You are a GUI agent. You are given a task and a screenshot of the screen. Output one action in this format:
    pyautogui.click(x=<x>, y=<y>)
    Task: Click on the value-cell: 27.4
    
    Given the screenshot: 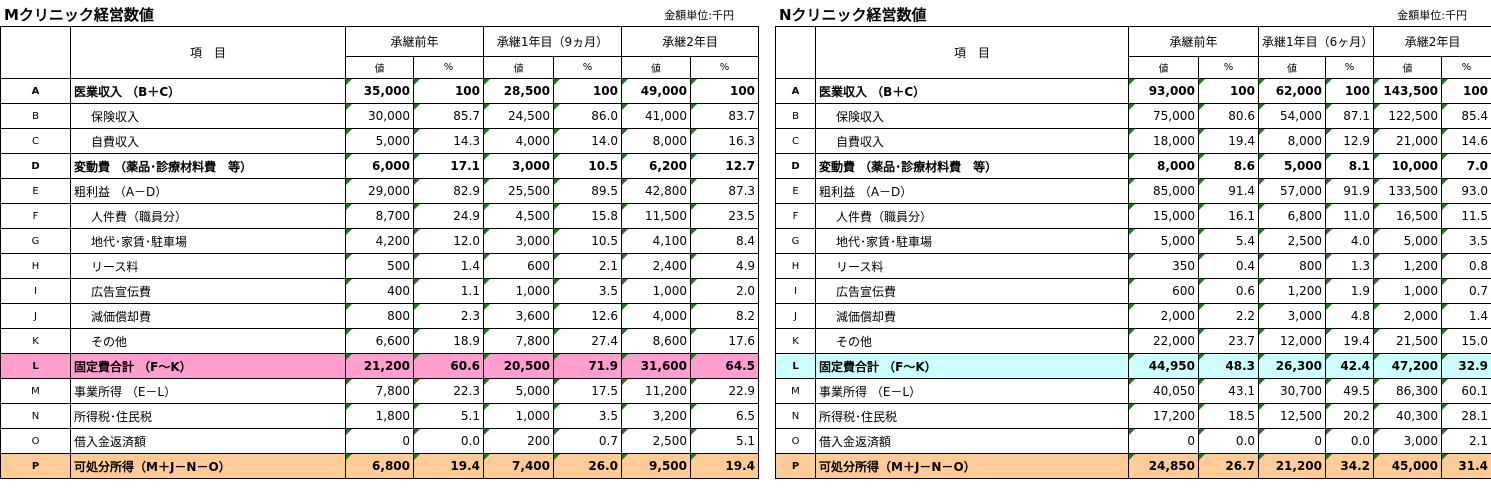 What is the action you would take?
    pyautogui.click(x=588, y=341)
    